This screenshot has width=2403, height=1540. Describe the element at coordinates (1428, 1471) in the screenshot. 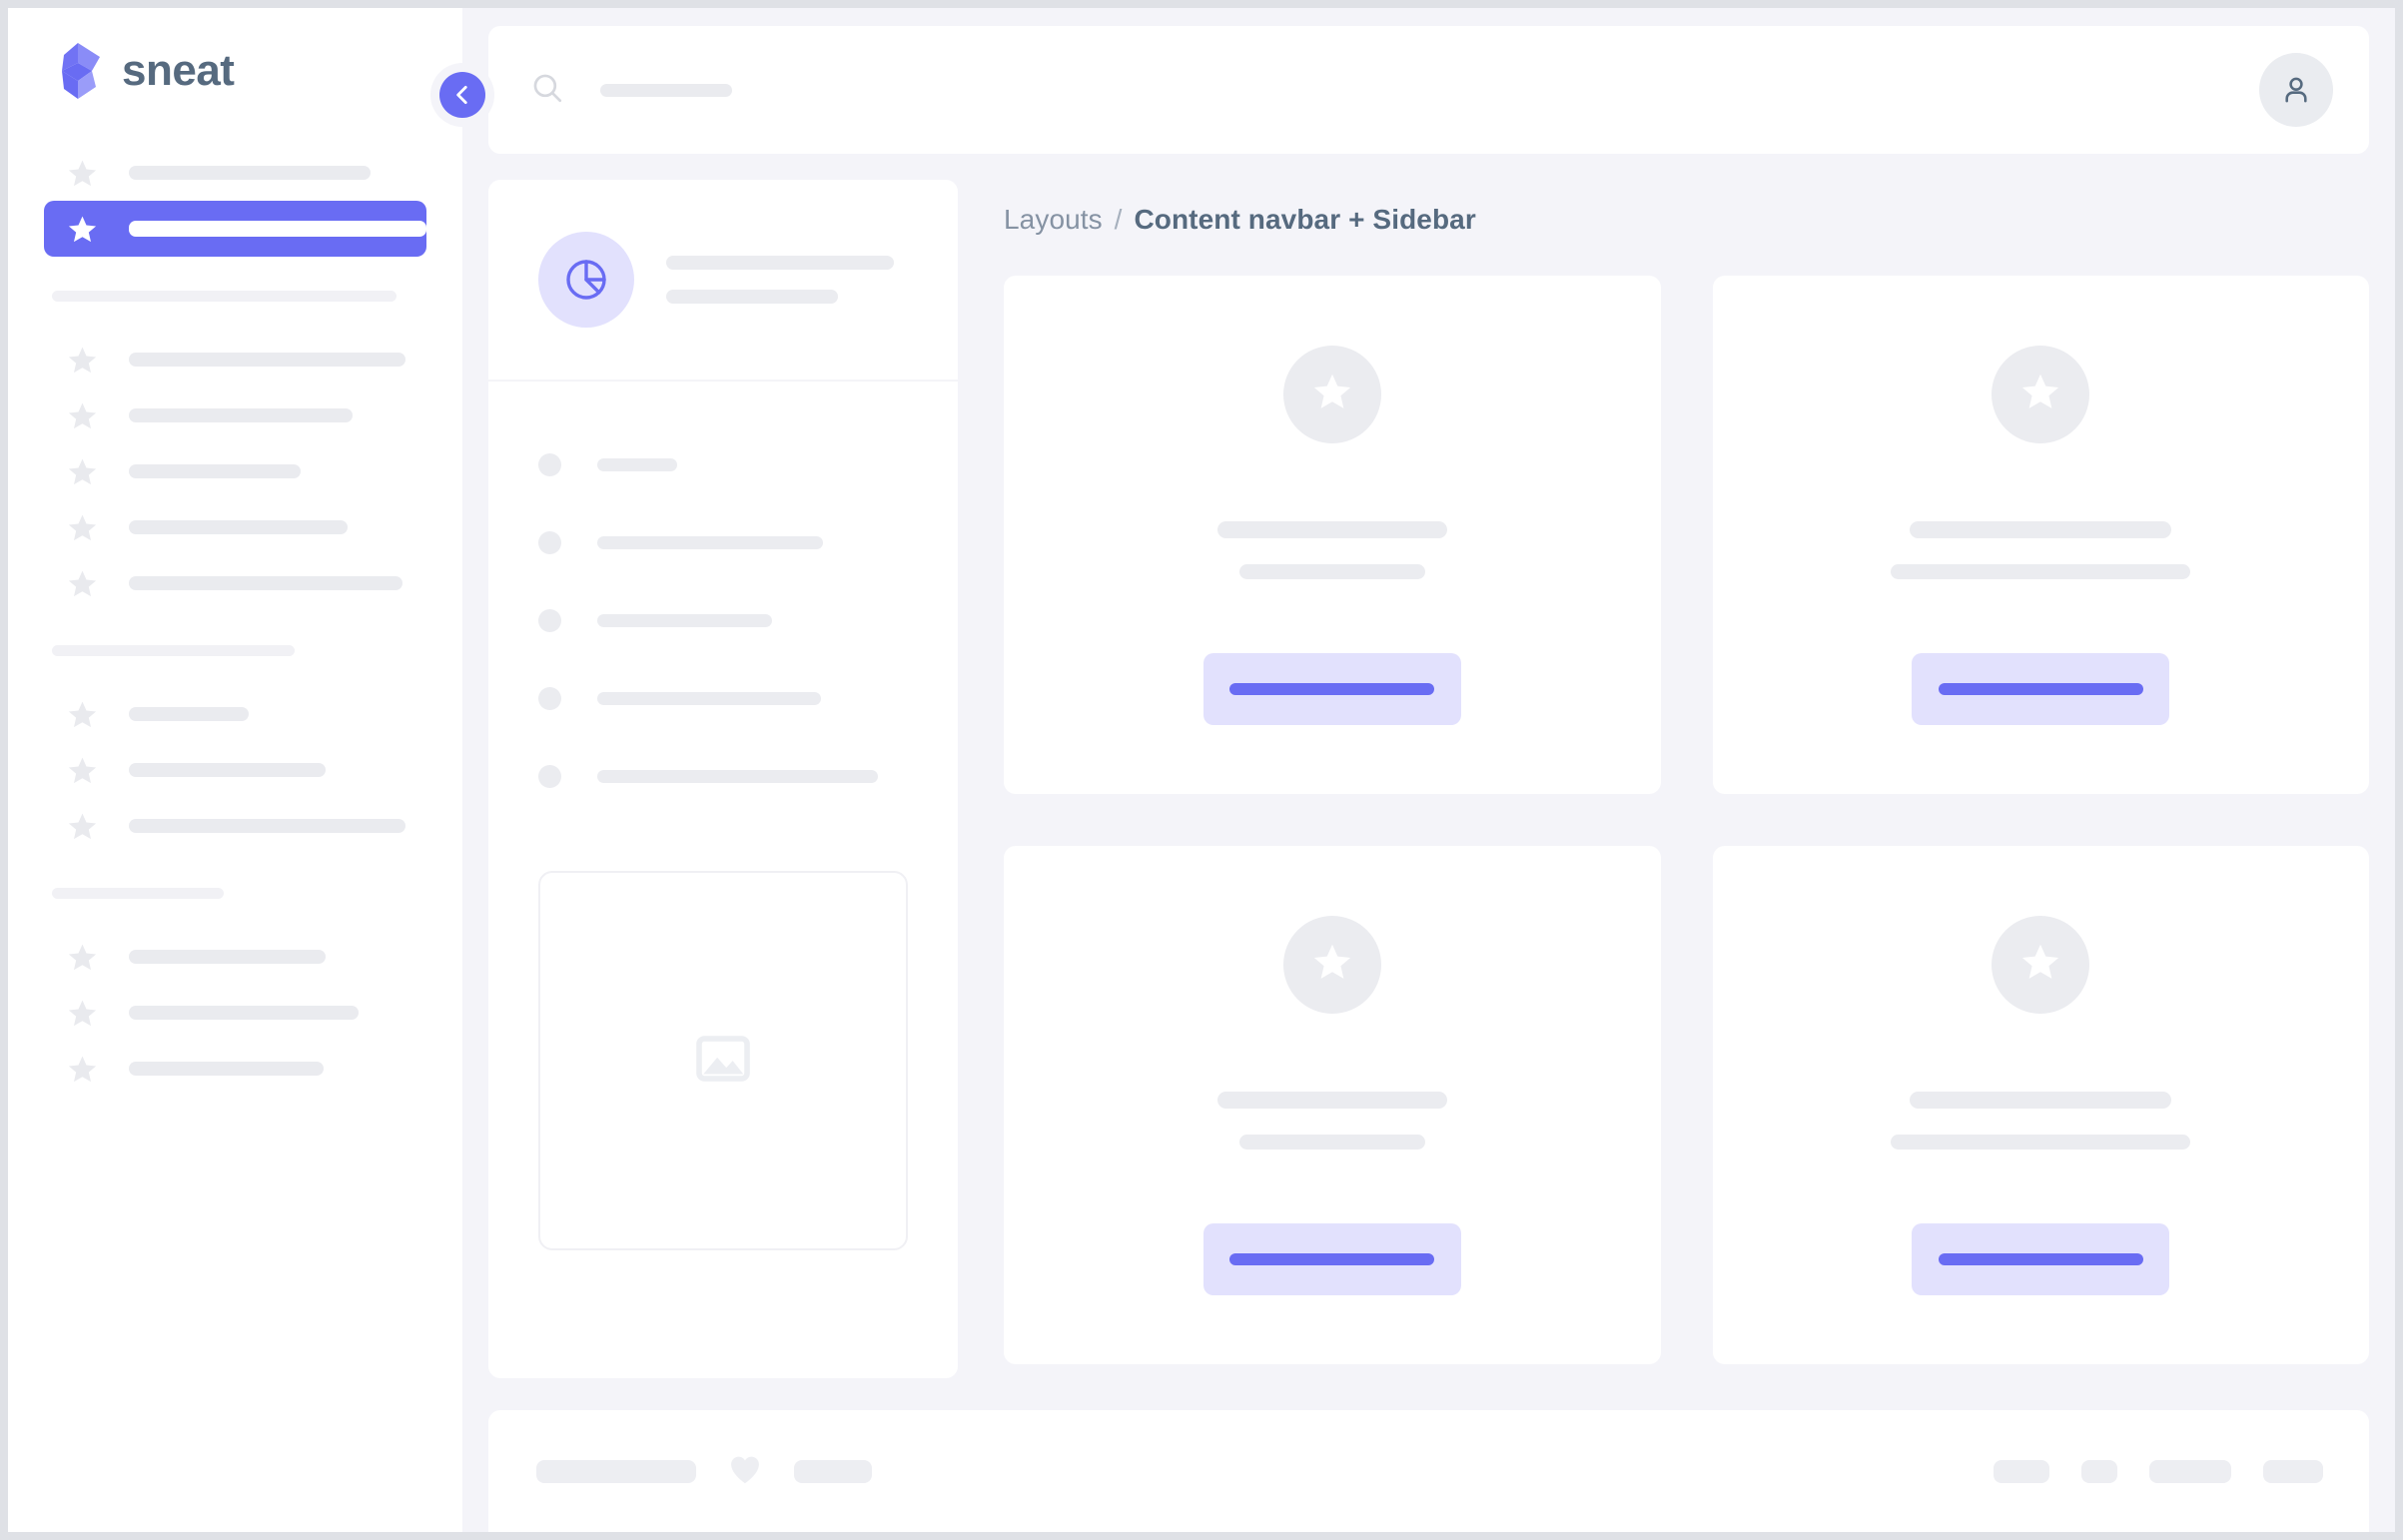

I see `footer-bar` at that location.